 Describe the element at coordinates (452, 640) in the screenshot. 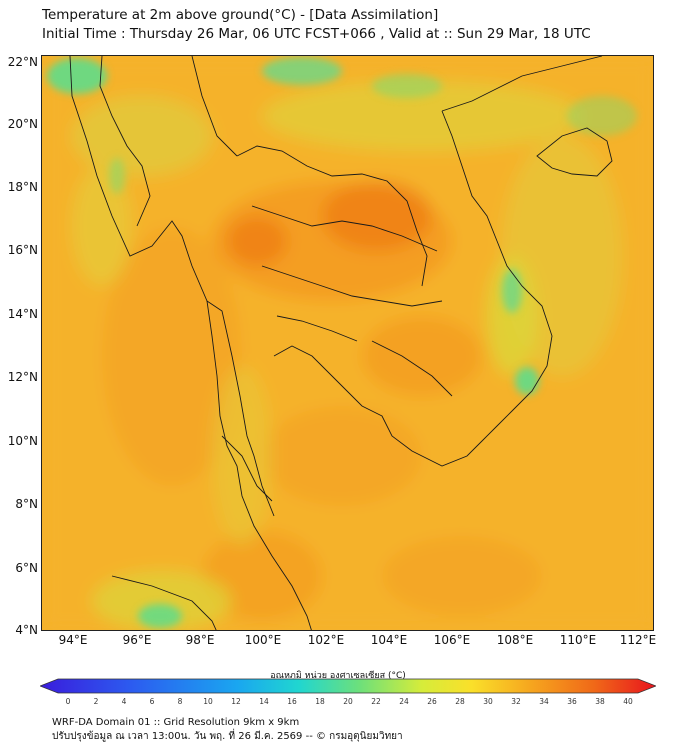

I see `lon-label: 106°E` at that location.